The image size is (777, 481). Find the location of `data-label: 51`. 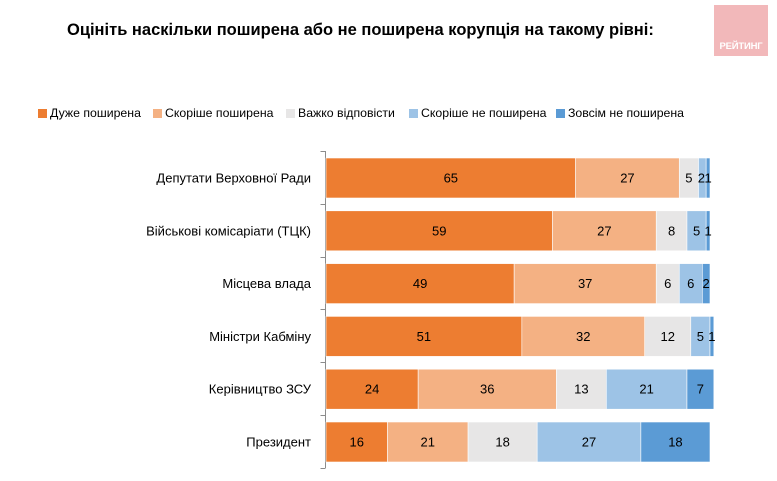

data-label: 51 is located at coordinates (424, 336).